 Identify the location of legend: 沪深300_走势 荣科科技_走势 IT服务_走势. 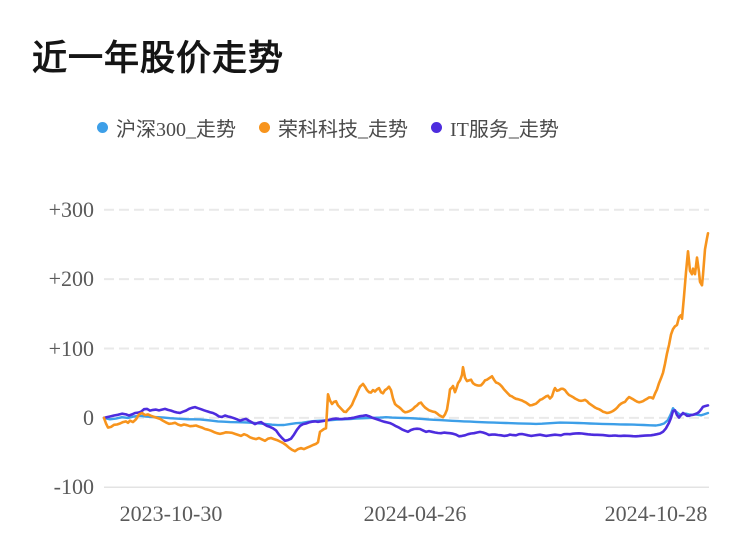
(328, 127).